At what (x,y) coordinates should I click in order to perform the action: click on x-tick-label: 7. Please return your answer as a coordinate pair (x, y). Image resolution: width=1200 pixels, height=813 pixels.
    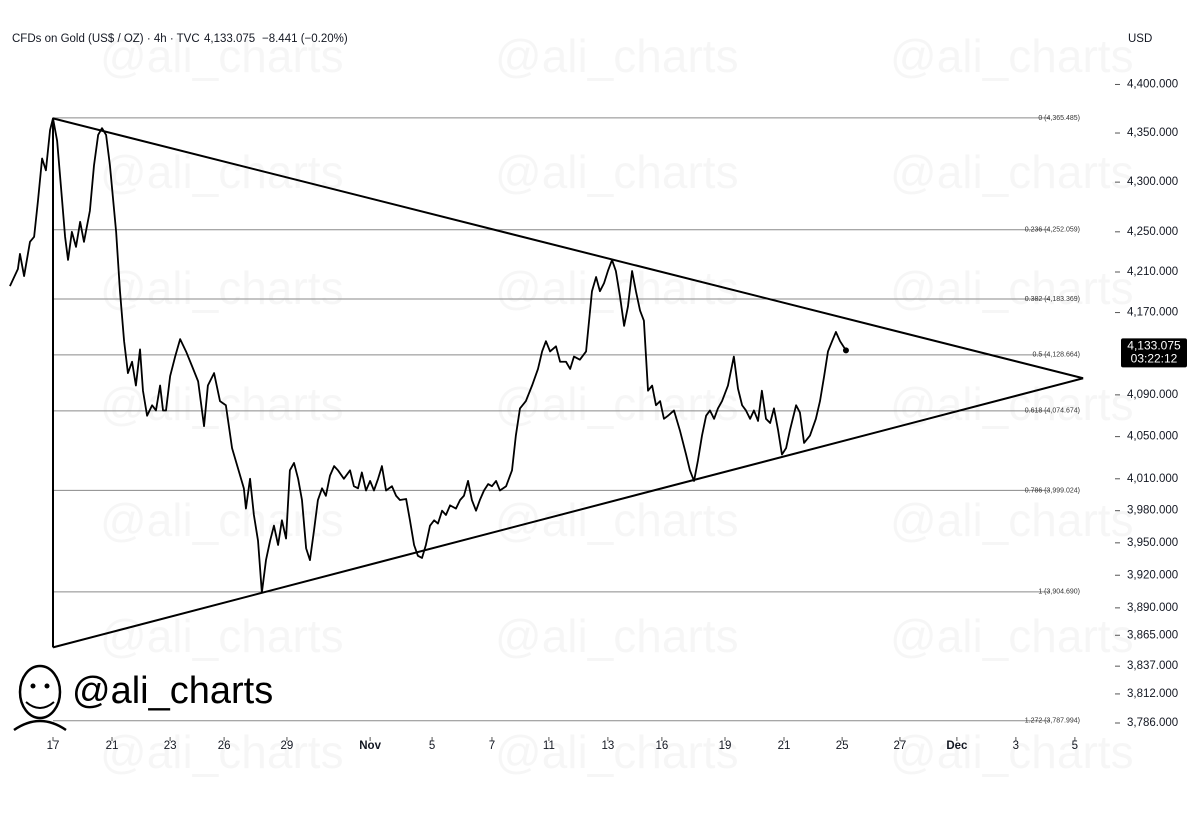
    Looking at the image, I should click on (492, 746).